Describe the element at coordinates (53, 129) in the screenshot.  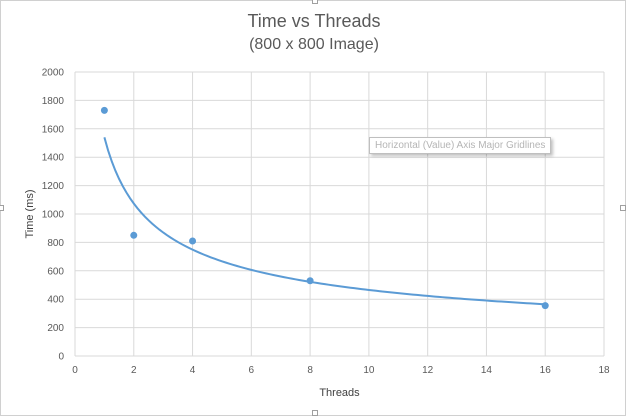
I see `y-tick-label: 1600` at that location.